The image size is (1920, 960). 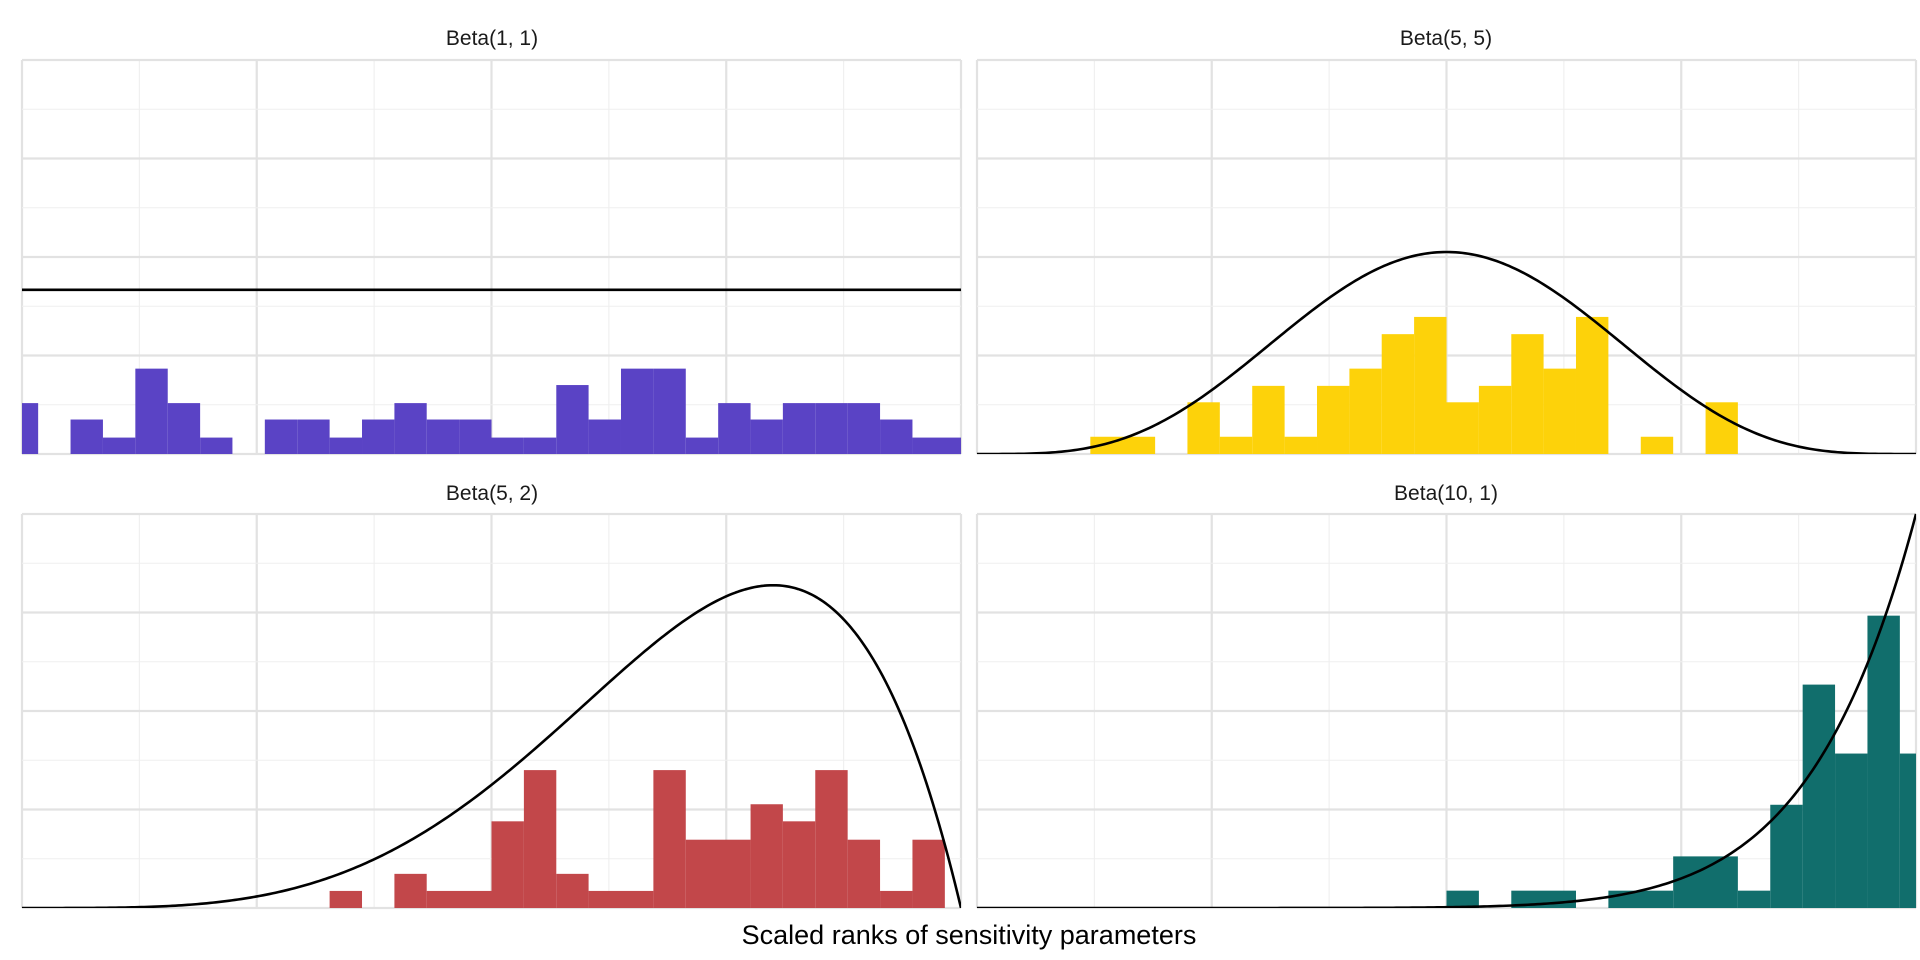 What do you see at coordinates (969, 935) in the screenshot?
I see `x-axis-label: Scaled ranks of sensitivity parameters` at bounding box center [969, 935].